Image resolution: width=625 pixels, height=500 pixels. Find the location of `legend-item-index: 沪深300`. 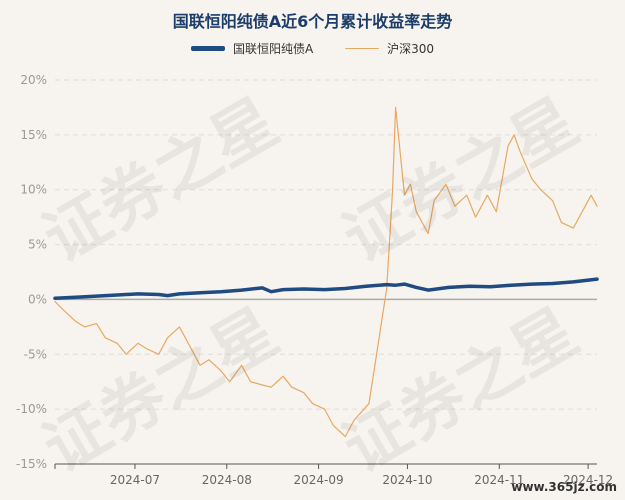

legend-item-index: 沪深300 is located at coordinates (389, 48).